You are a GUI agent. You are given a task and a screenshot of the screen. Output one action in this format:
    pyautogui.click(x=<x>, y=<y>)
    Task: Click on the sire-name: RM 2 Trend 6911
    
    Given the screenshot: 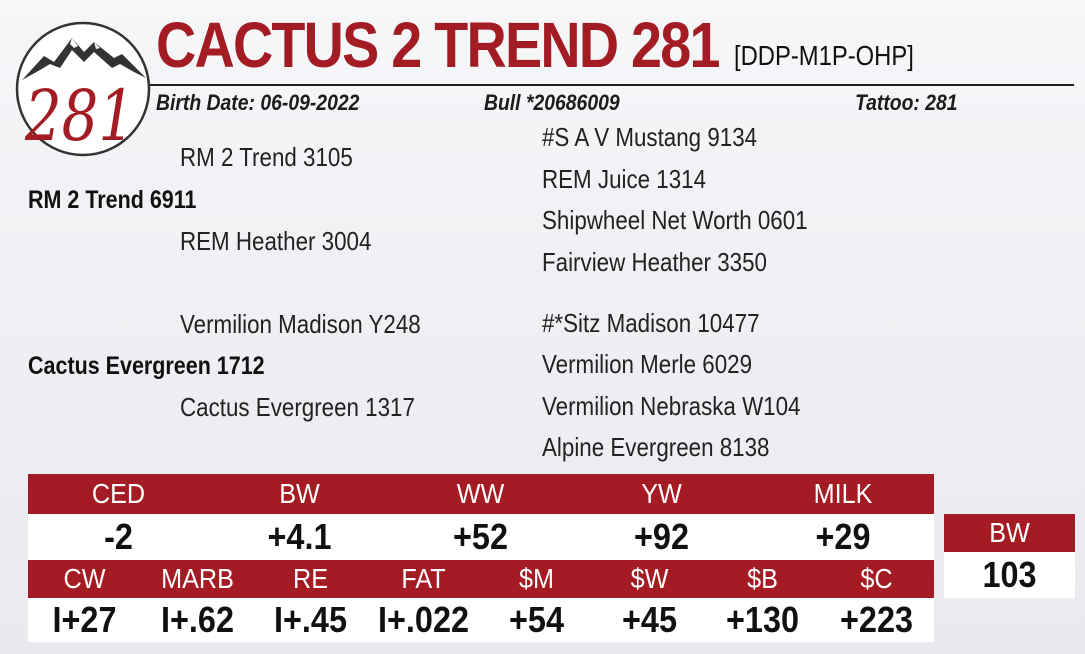 What is the action you would take?
    pyautogui.click(x=112, y=200)
    